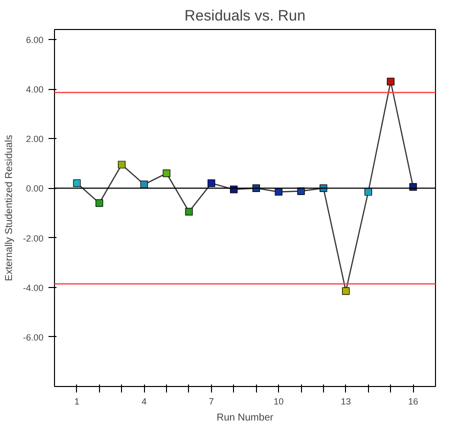 The width and height of the screenshot is (466, 432). What do you see at coordinates (35, 89) in the screenshot?
I see `y-tick-label: 4.00` at bounding box center [35, 89].